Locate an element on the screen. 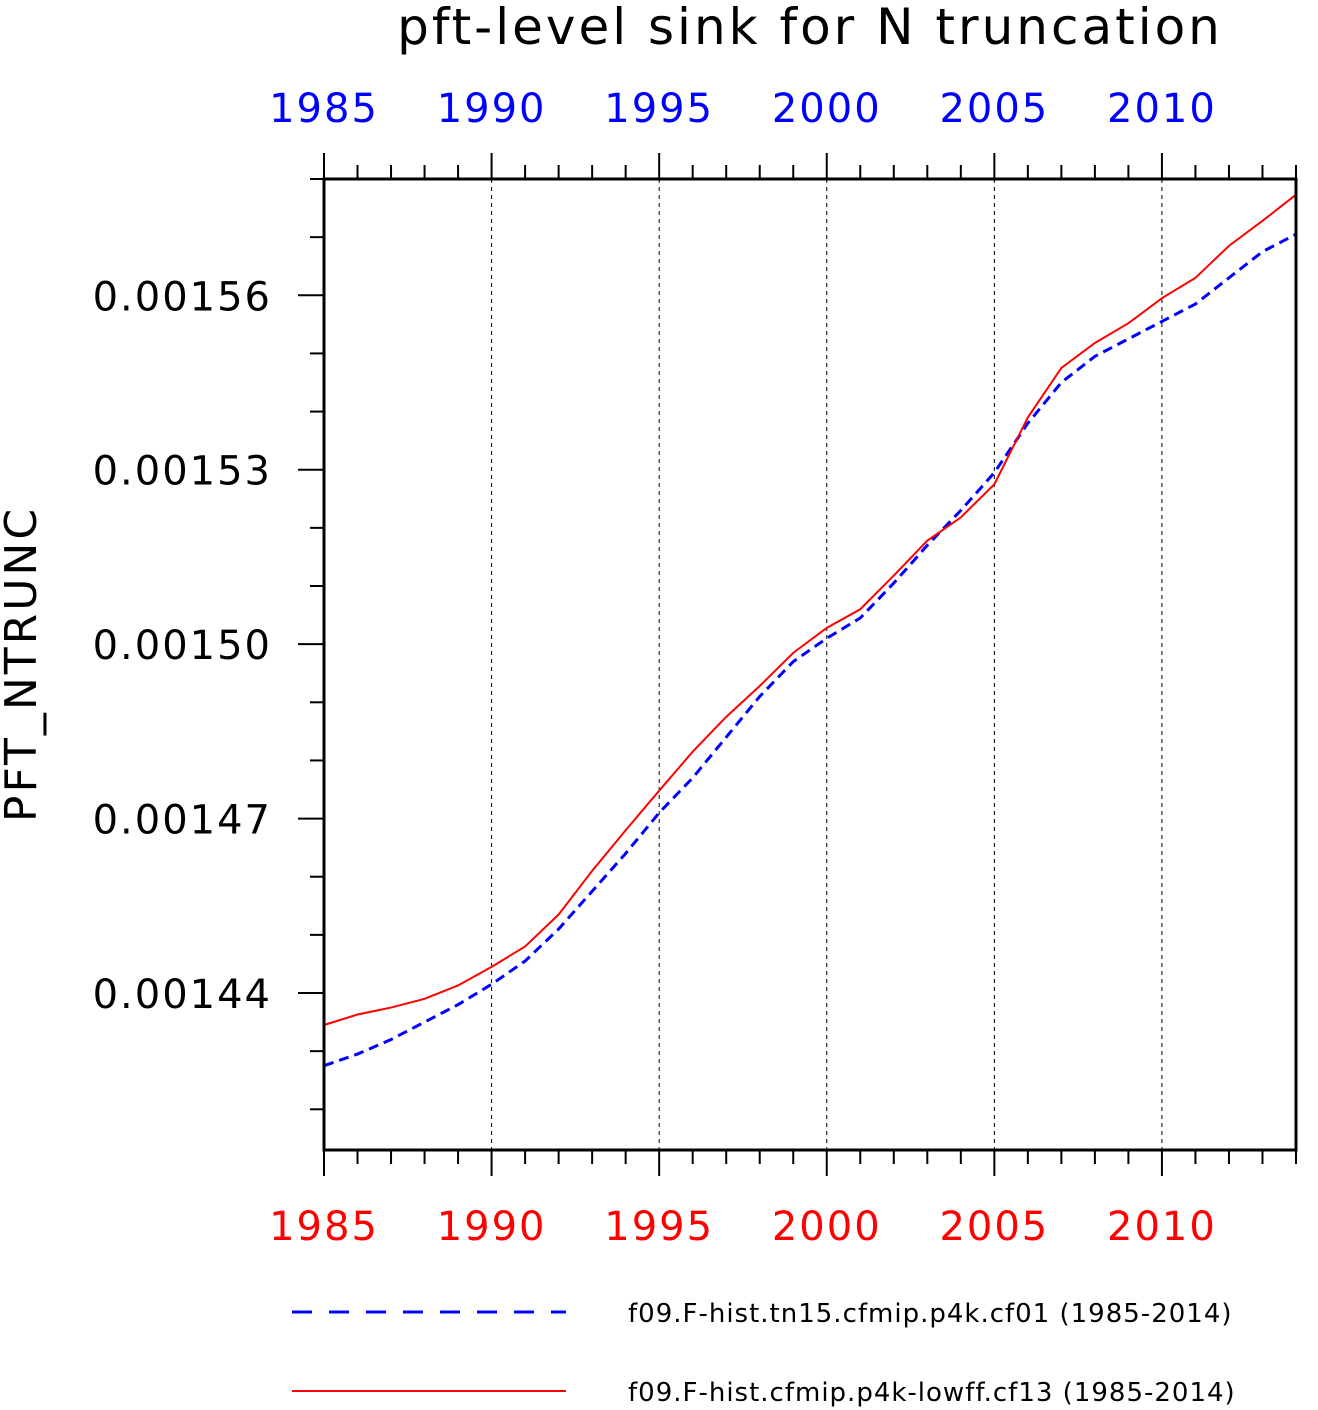 This screenshot has width=1318, height=1410. y-axis-label: PFT_NTRUNC is located at coordinates (23, 664).